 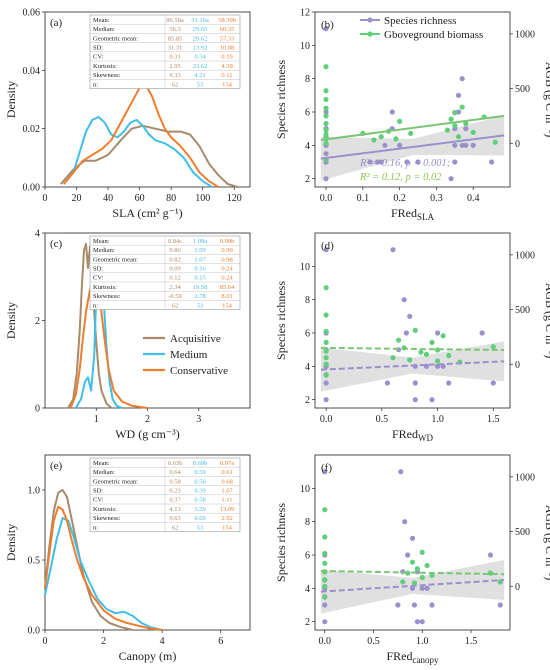 I want to click on panel-e-frame, so click(x=147, y=542).